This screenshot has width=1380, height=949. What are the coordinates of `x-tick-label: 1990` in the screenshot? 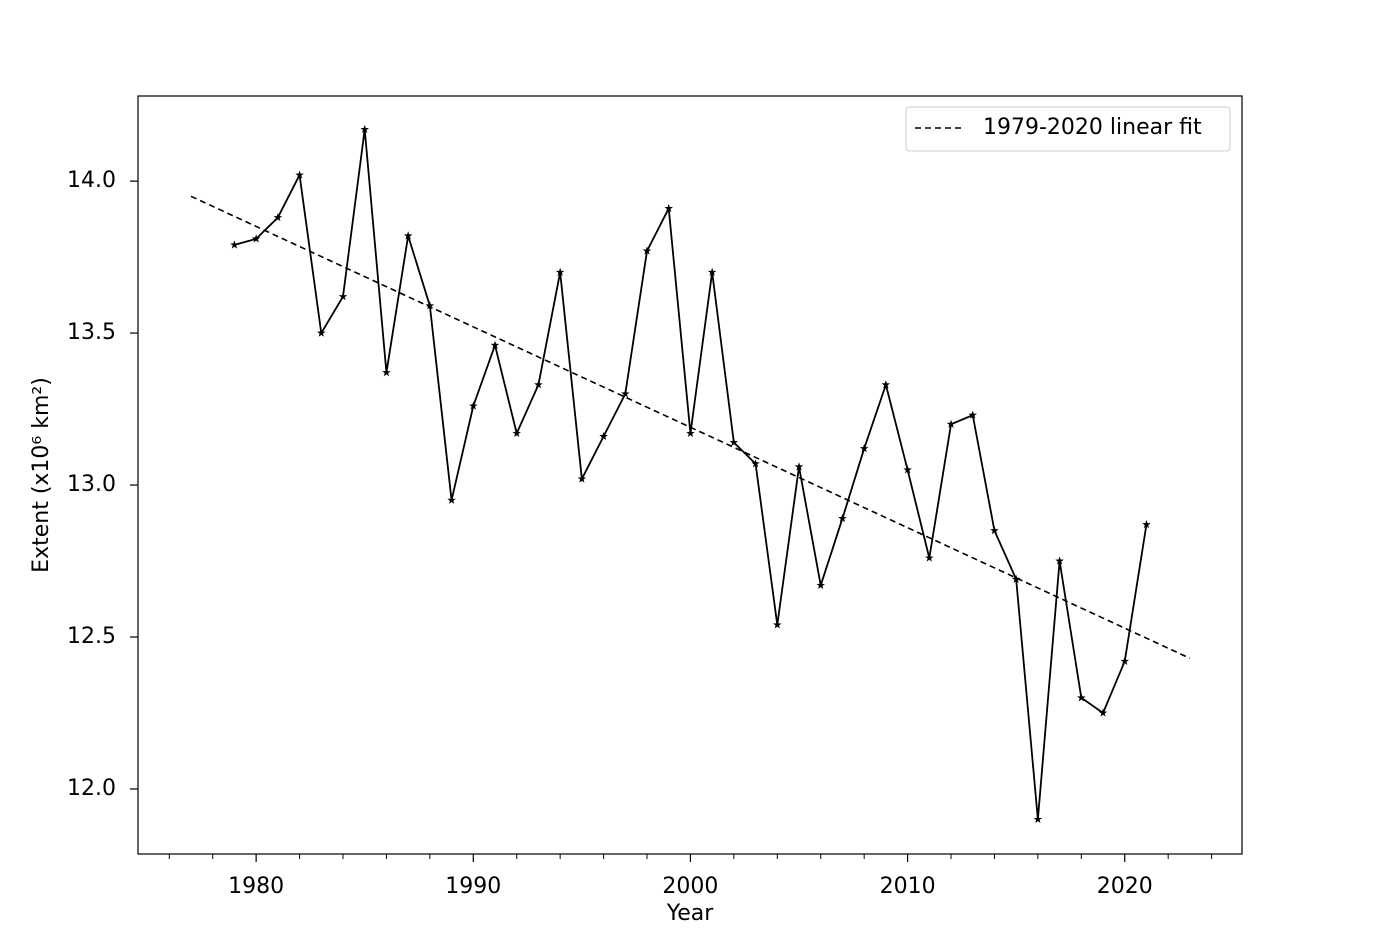 It's located at (473, 886).